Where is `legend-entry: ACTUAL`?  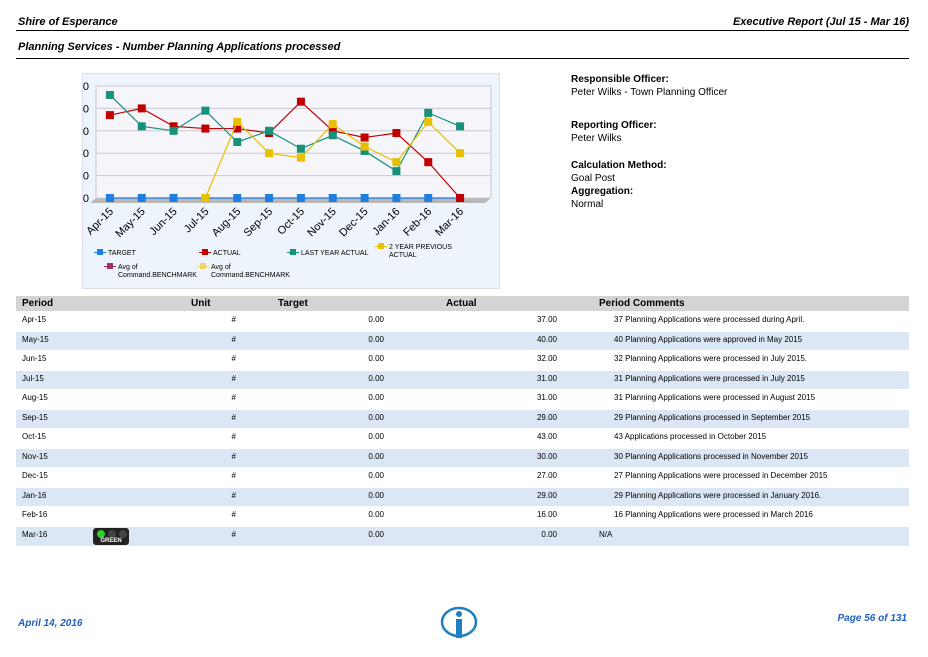 legend-entry: ACTUAL is located at coordinates (246, 253).